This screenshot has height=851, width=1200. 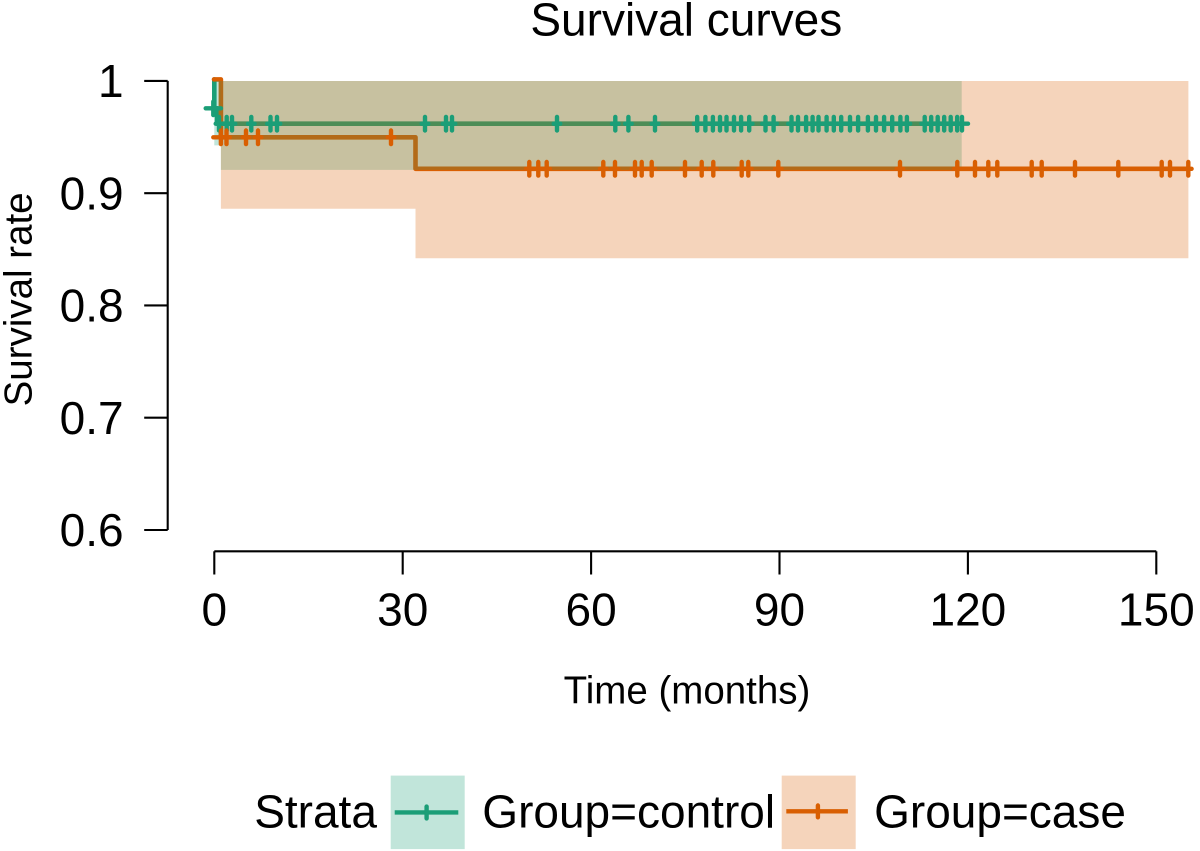 What do you see at coordinates (92, 306) in the screenshot?
I see `svg-text: 0.8` at bounding box center [92, 306].